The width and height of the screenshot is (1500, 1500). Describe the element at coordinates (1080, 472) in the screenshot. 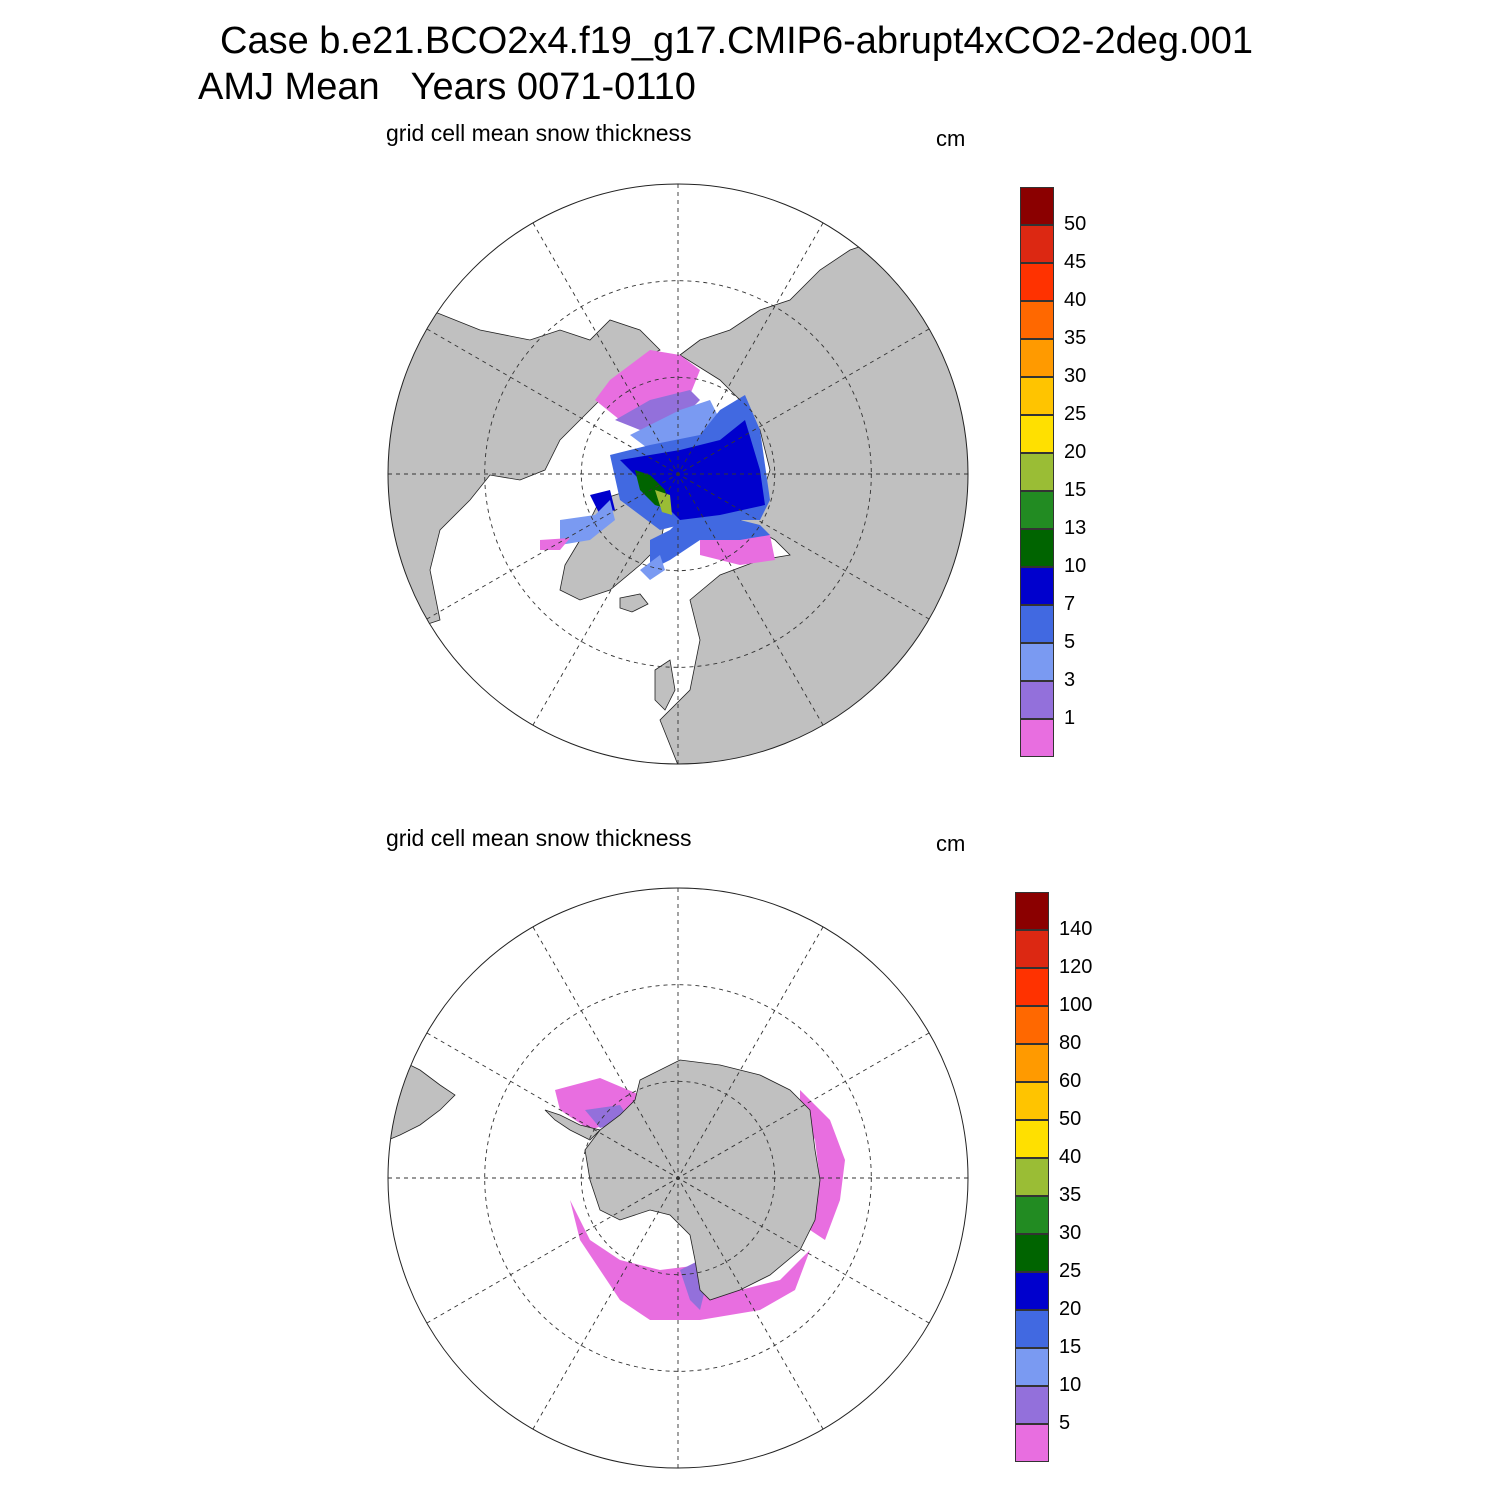

I see `north-colorbar: 1 3 5 7 10 13 15 20 25 30 35 40 45 50` at that location.